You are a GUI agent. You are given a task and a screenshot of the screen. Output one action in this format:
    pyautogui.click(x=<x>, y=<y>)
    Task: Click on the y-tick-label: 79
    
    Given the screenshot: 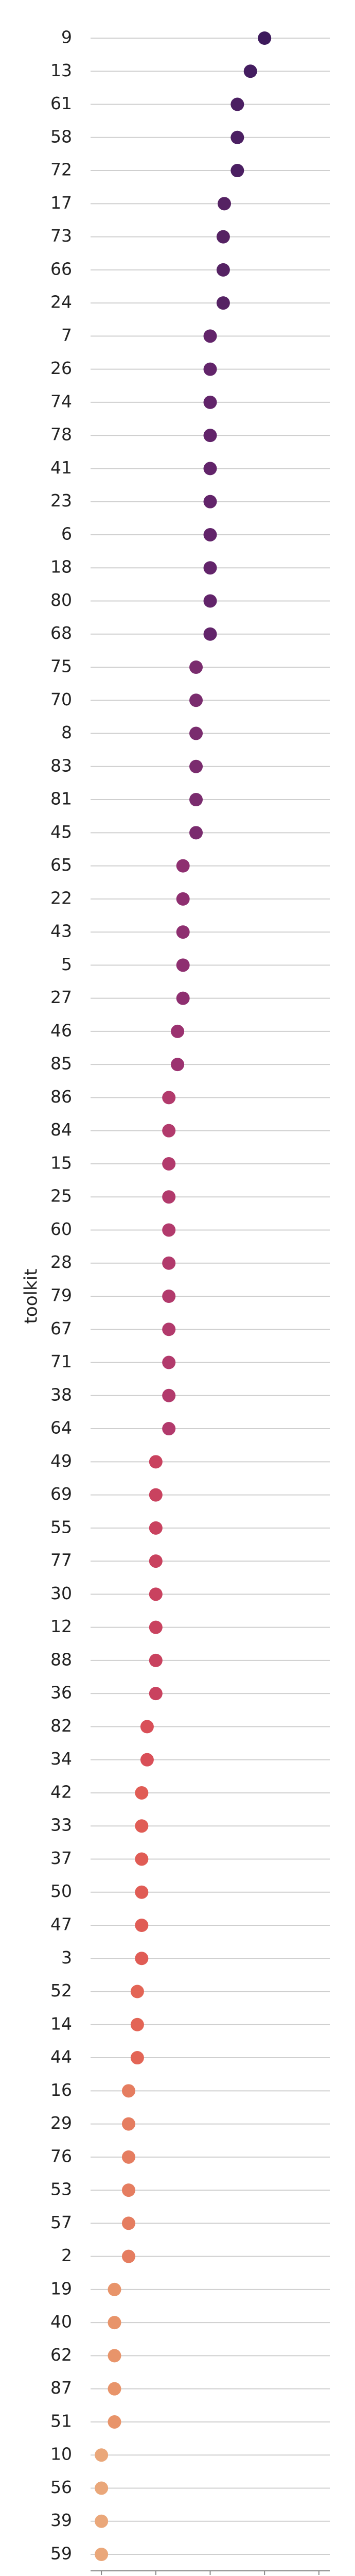 What is the action you would take?
    pyautogui.click(x=61, y=1295)
    